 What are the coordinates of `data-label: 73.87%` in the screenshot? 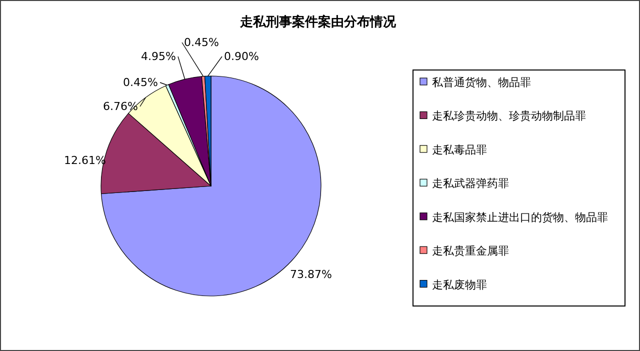 It's located at (311, 274).